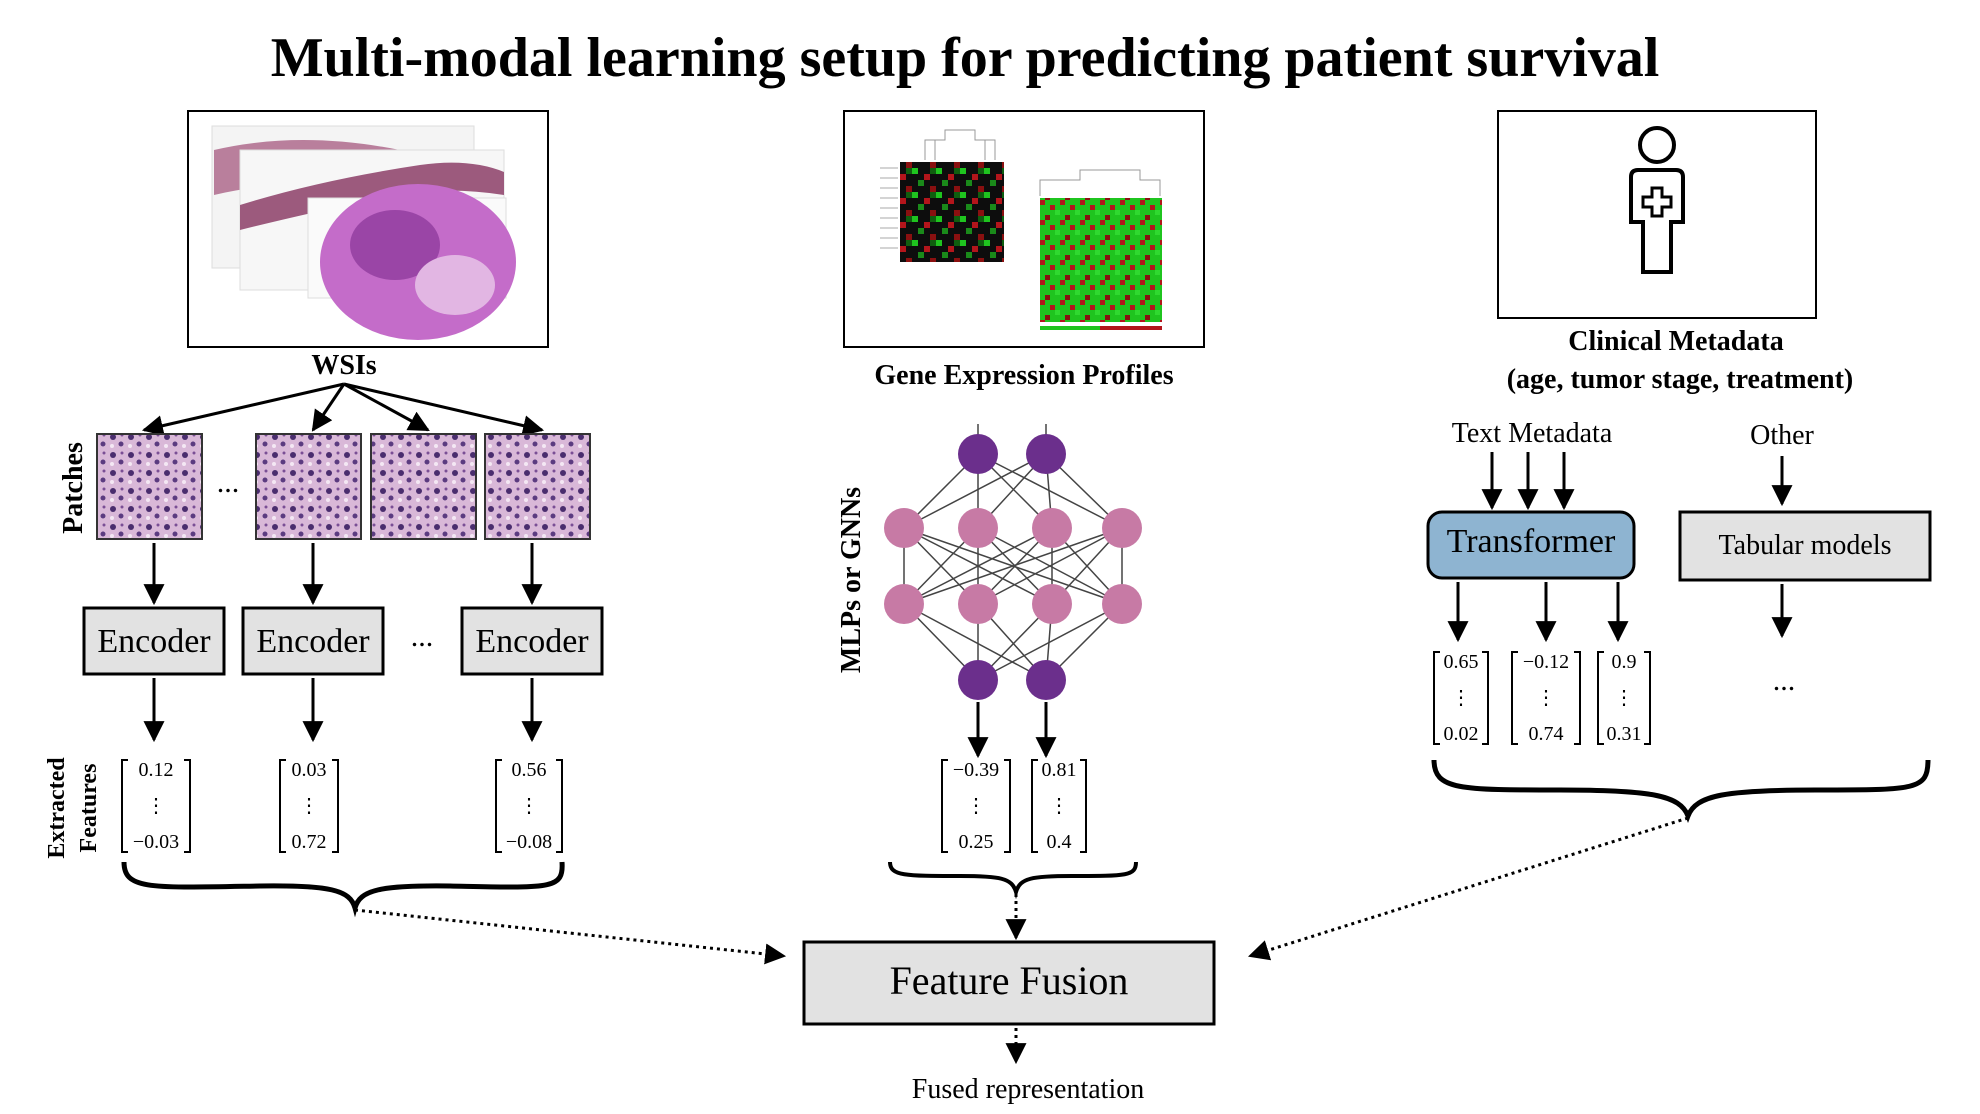 This screenshot has height=1114, width=1980. I want to click on feature-vector: 0.9 ⋮ 0.31, so click(1624, 698).